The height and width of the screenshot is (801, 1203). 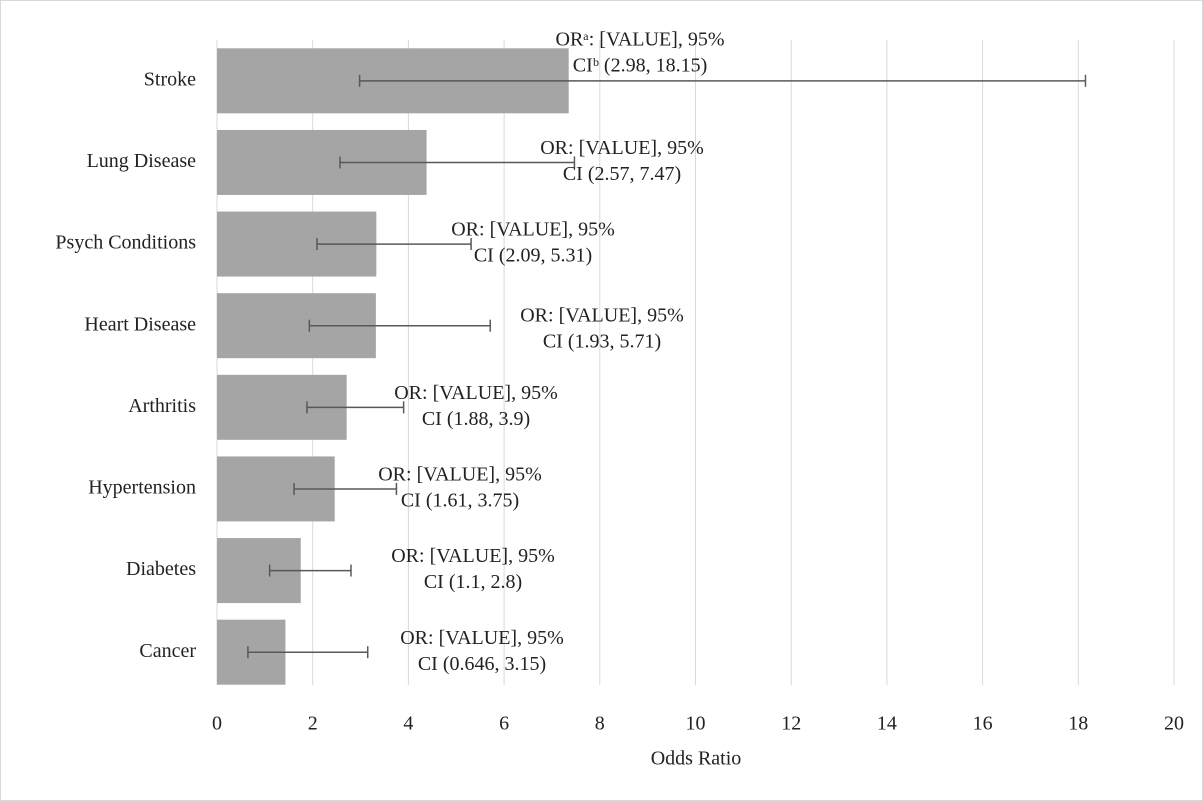 I want to click on x-tick-label: 16, so click(x=983, y=724).